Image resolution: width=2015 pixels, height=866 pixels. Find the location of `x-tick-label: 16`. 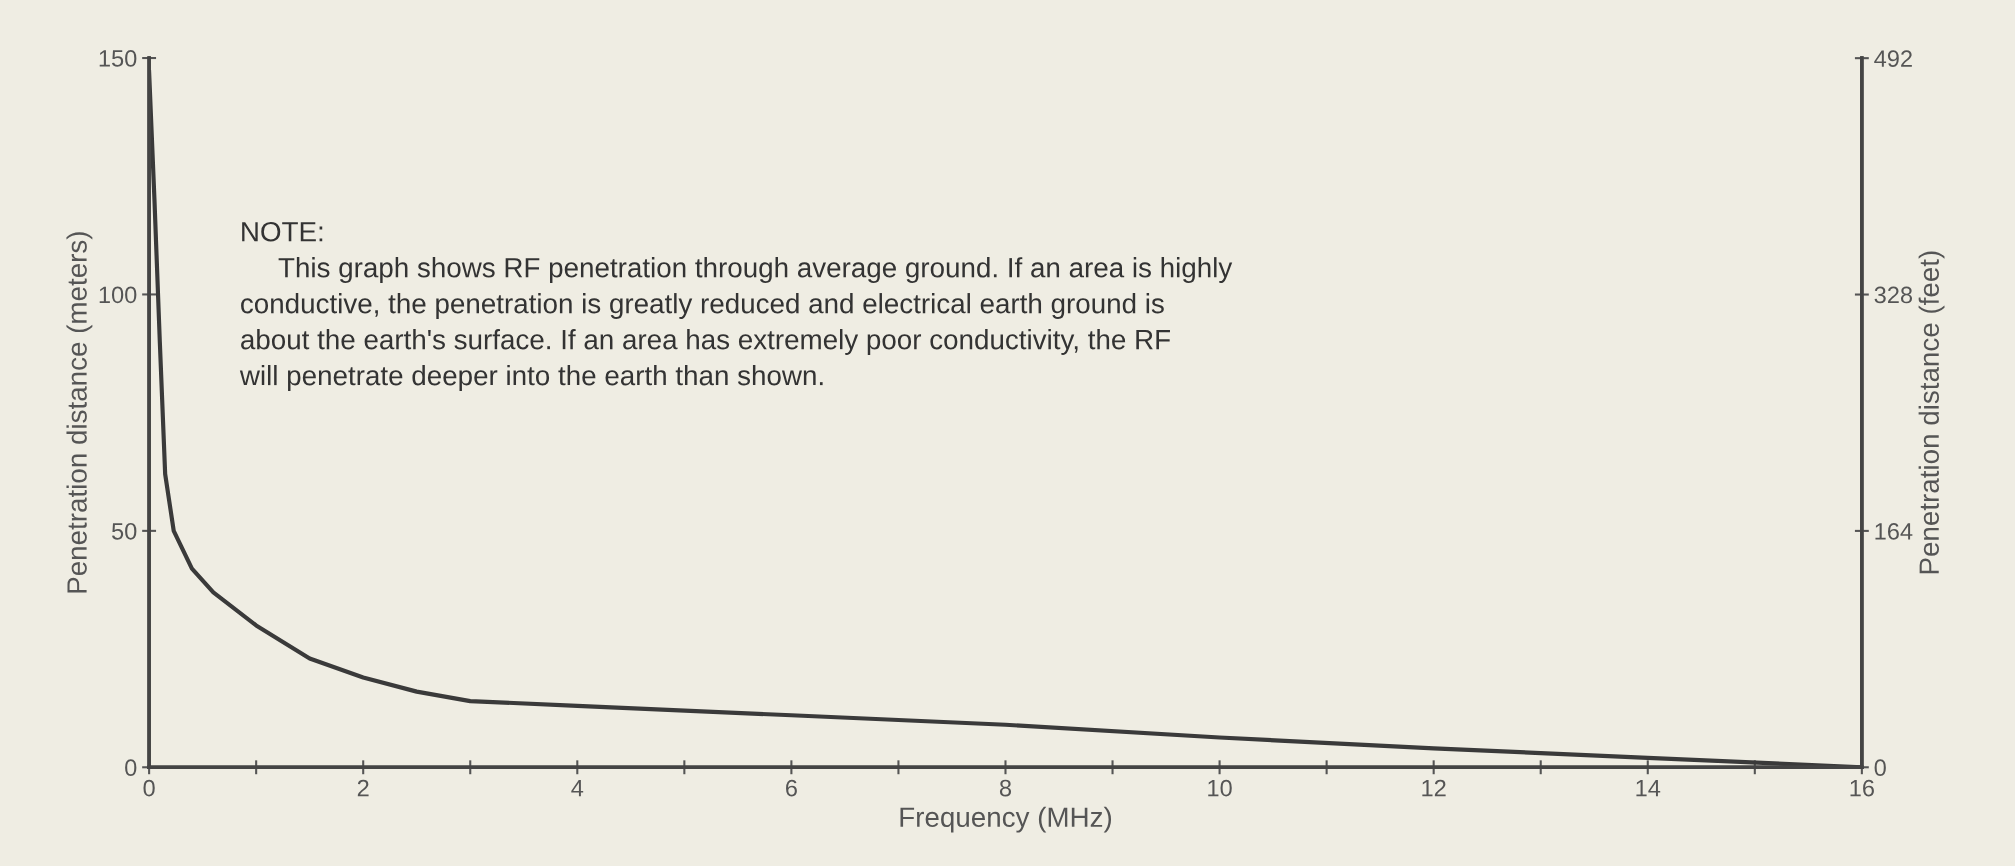

x-tick-label: 16 is located at coordinates (1862, 788).